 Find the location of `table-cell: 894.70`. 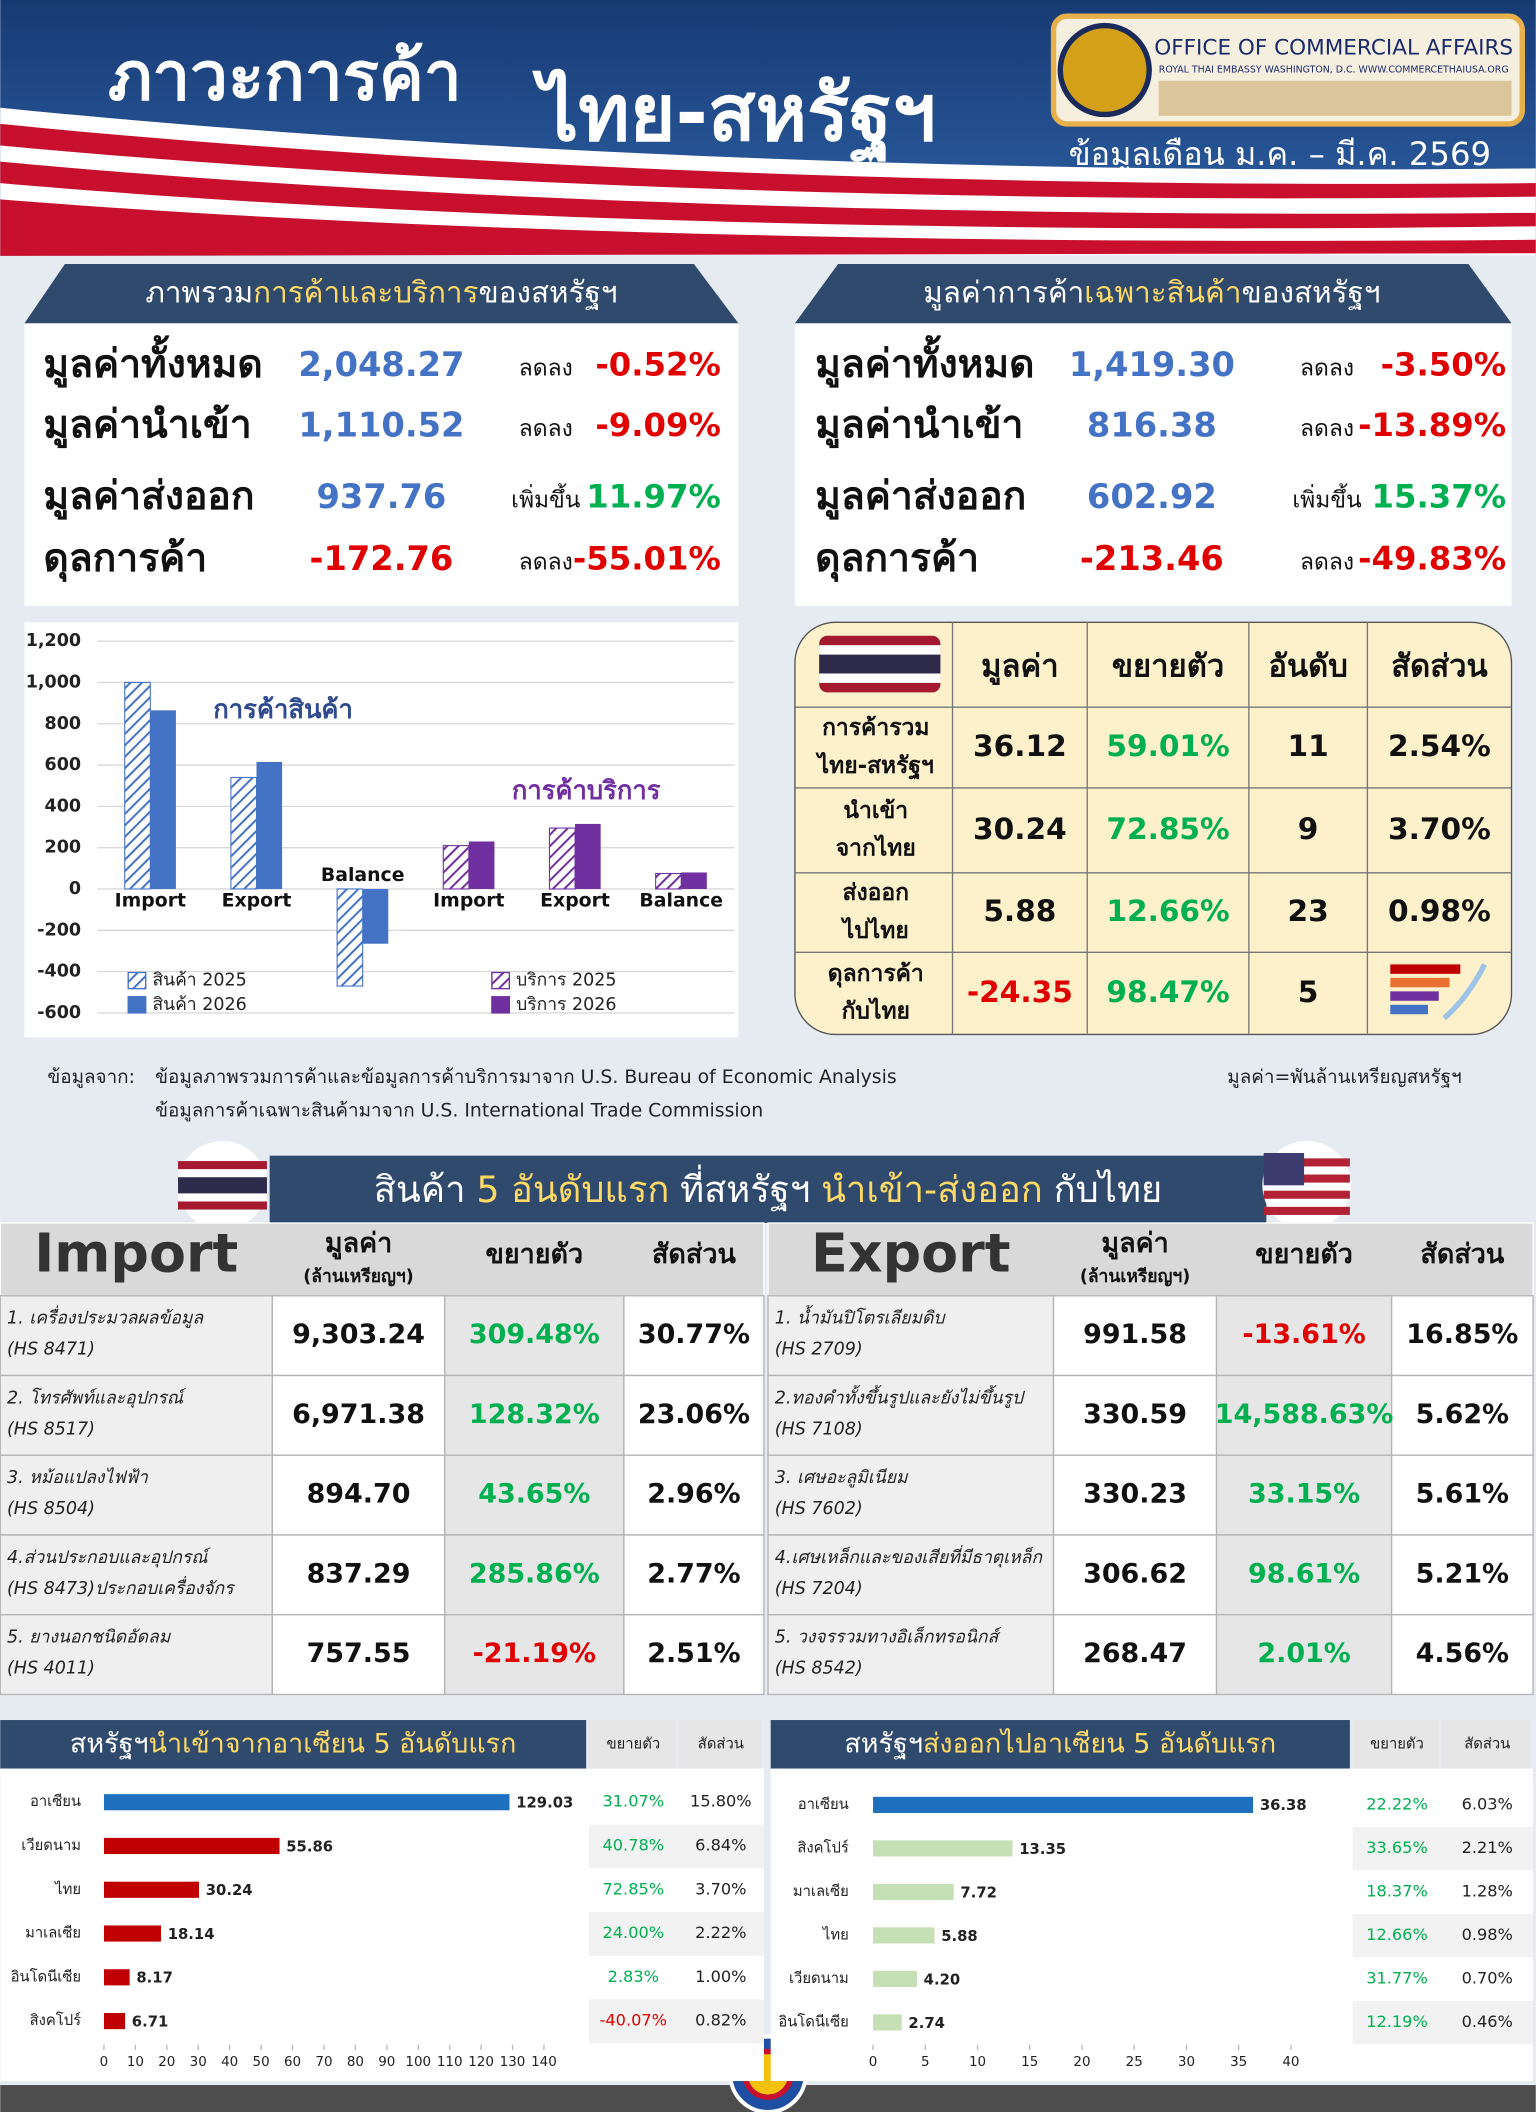

table-cell: 894.70 is located at coordinates (359, 1494).